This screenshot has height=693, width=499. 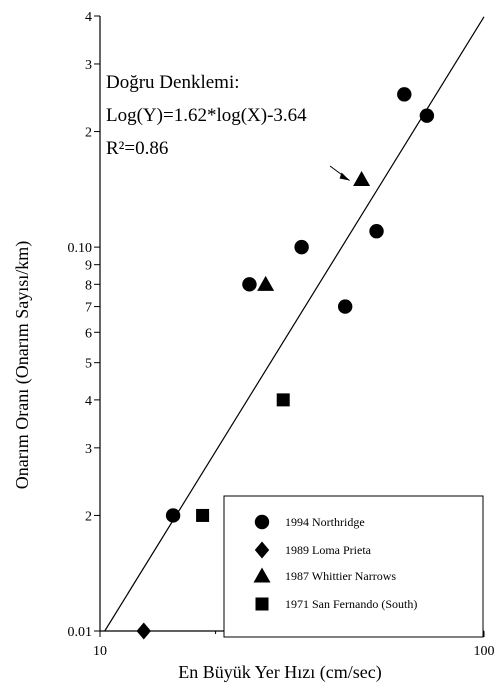 I want to click on x-tick-label: 100, so click(x=484, y=651).